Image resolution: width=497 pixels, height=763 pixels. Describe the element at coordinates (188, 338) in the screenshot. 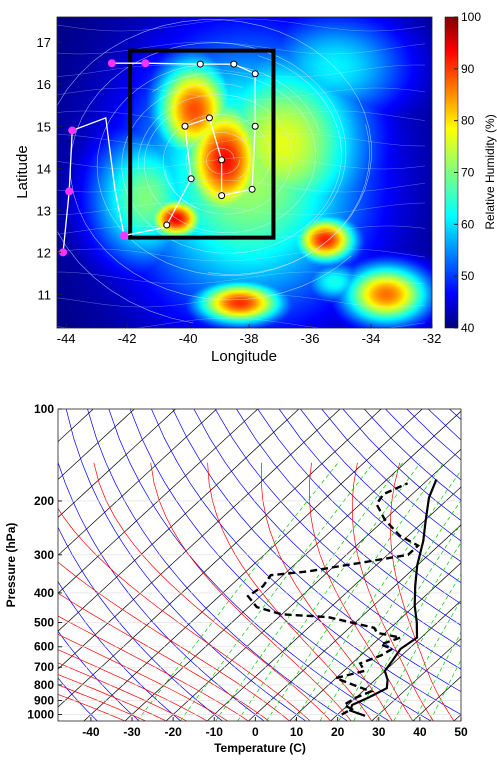

I see `map-x-tick-label: -40` at that location.